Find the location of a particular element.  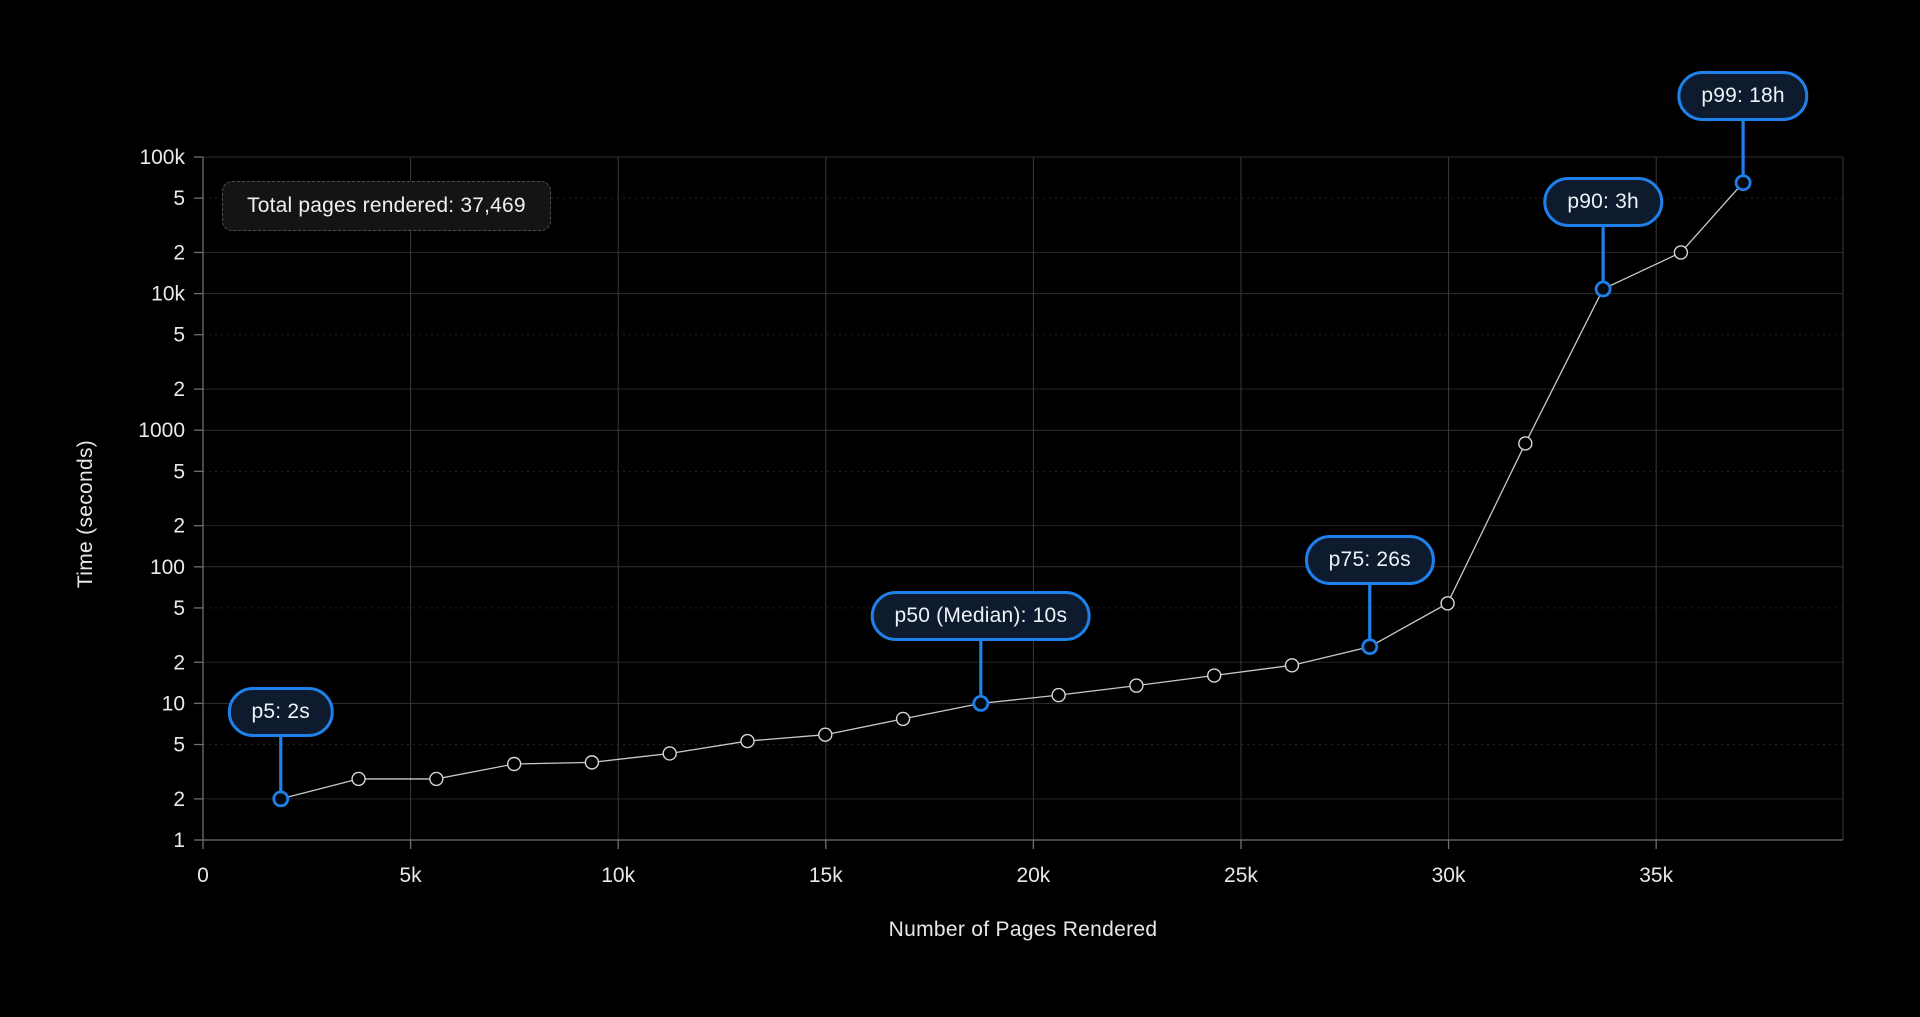

annotation-p90: p90: 3h is located at coordinates (1603, 202).